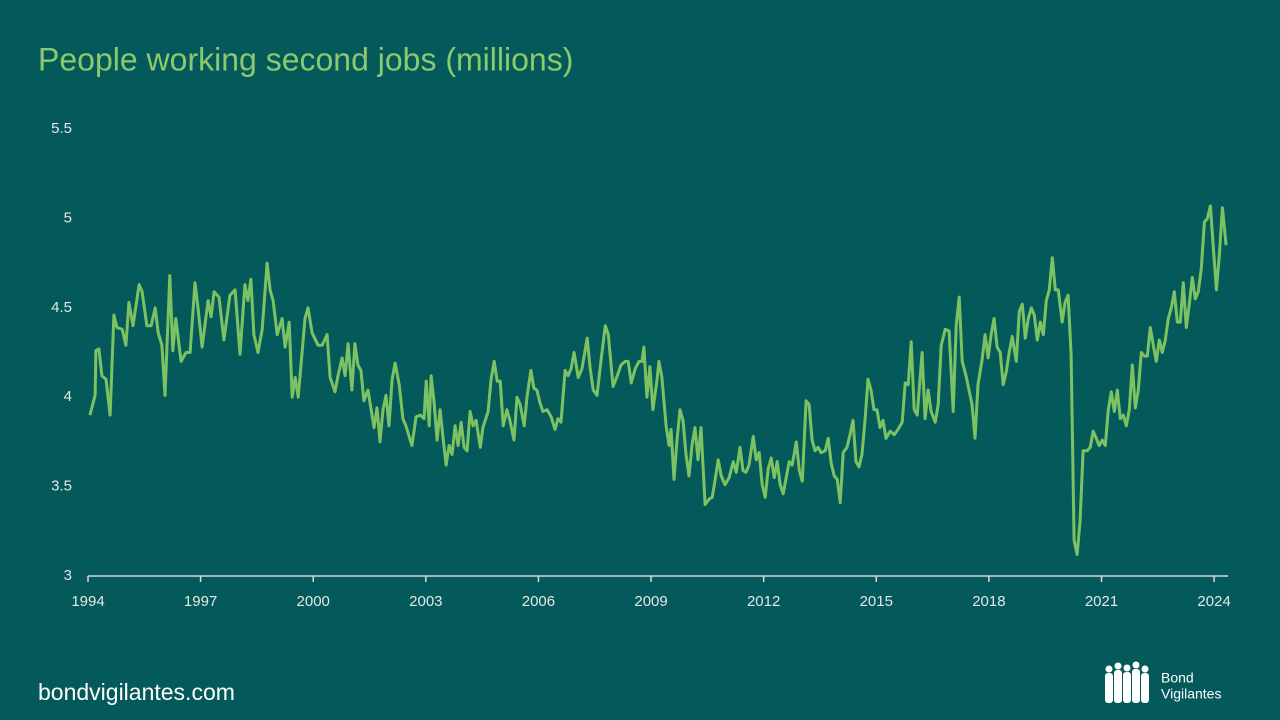 Image resolution: width=1280 pixels, height=720 pixels. I want to click on x-tick-label: 2006, so click(538, 601).